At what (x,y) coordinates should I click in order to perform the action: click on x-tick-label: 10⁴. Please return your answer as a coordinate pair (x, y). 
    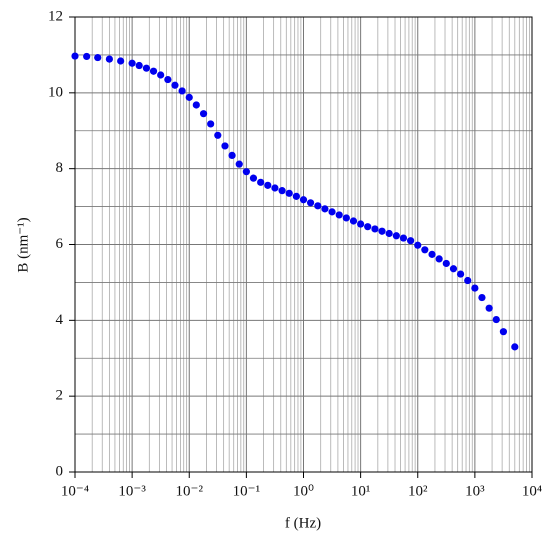
    Looking at the image, I should click on (532, 491).